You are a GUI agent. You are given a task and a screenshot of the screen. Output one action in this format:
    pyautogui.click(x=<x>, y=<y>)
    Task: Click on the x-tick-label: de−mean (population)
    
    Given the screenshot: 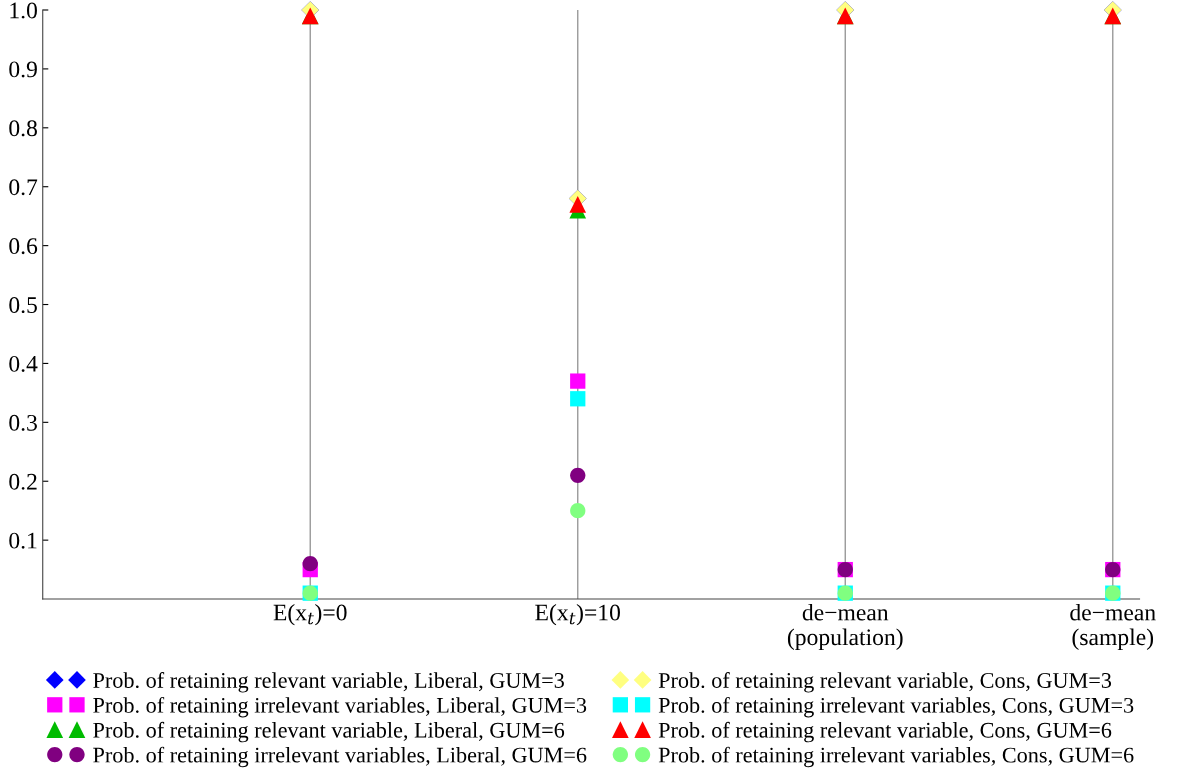 What is the action you would take?
    pyautogui.click(x=845, y=627)
    